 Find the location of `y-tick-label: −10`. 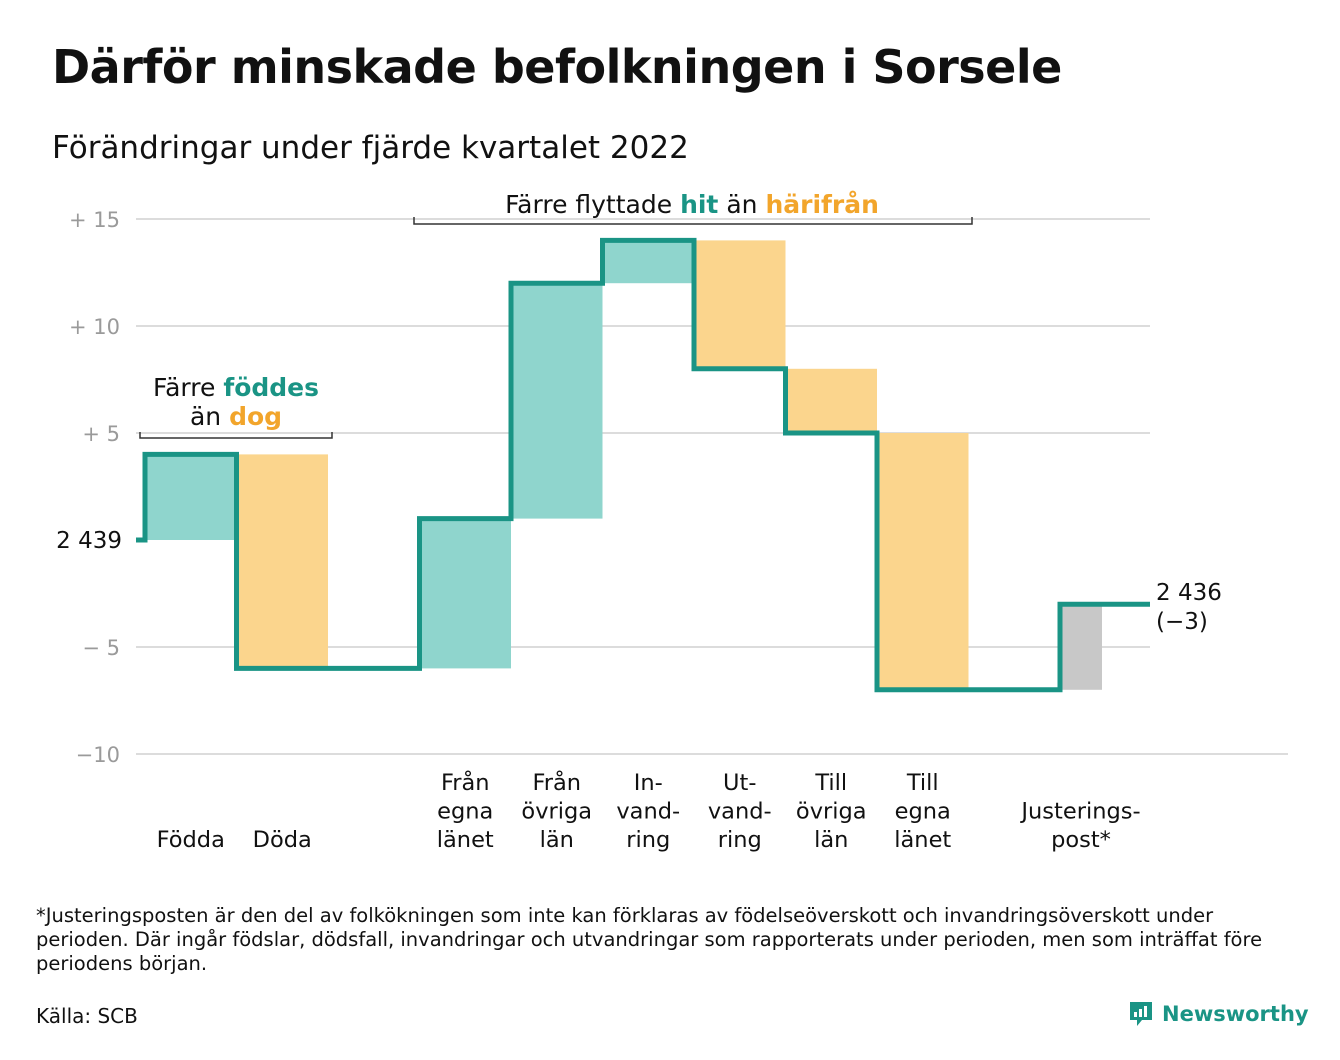

y-tick-label: −10 is located at coordinates (98, 755).